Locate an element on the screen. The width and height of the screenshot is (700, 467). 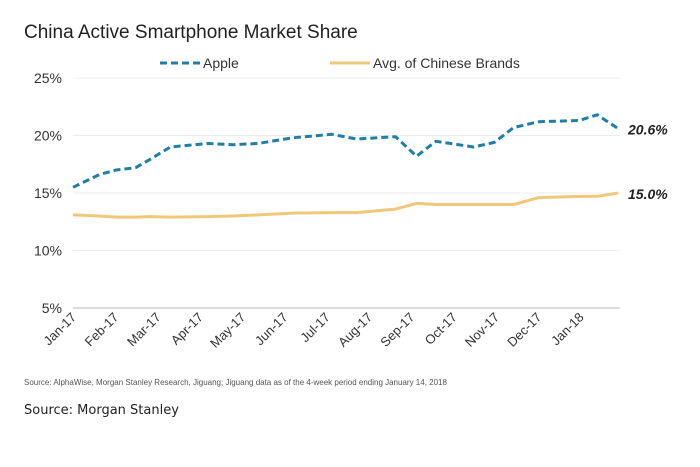
x-tick-label: Mar-17 is located at coordinates (144, 330).